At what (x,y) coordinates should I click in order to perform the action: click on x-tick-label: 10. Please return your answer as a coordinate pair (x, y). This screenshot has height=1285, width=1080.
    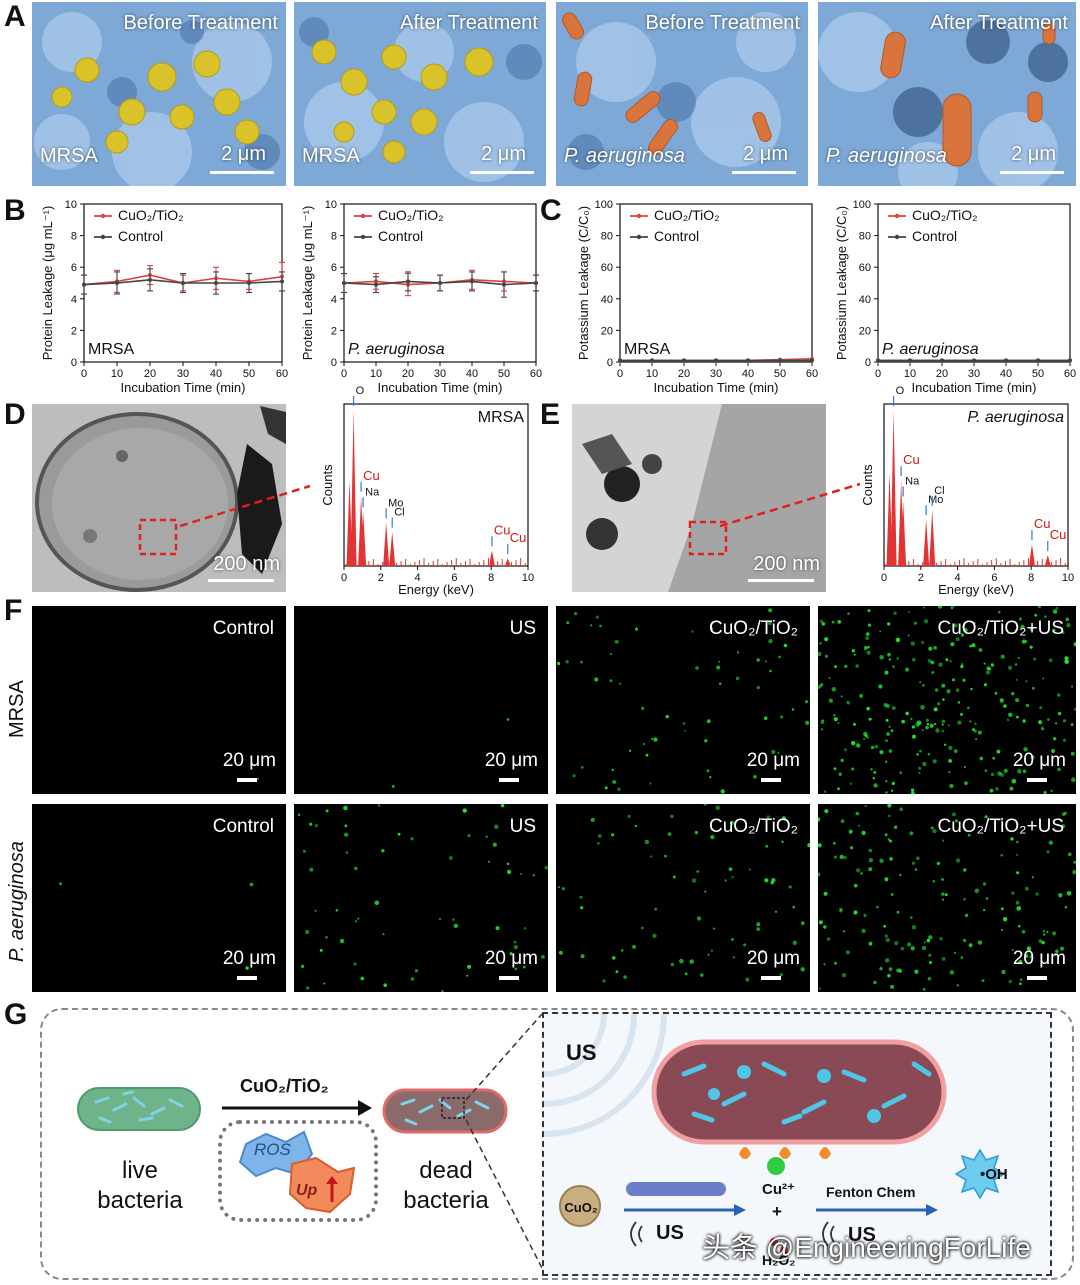
    Looking at the image, I should click on (652, 374).